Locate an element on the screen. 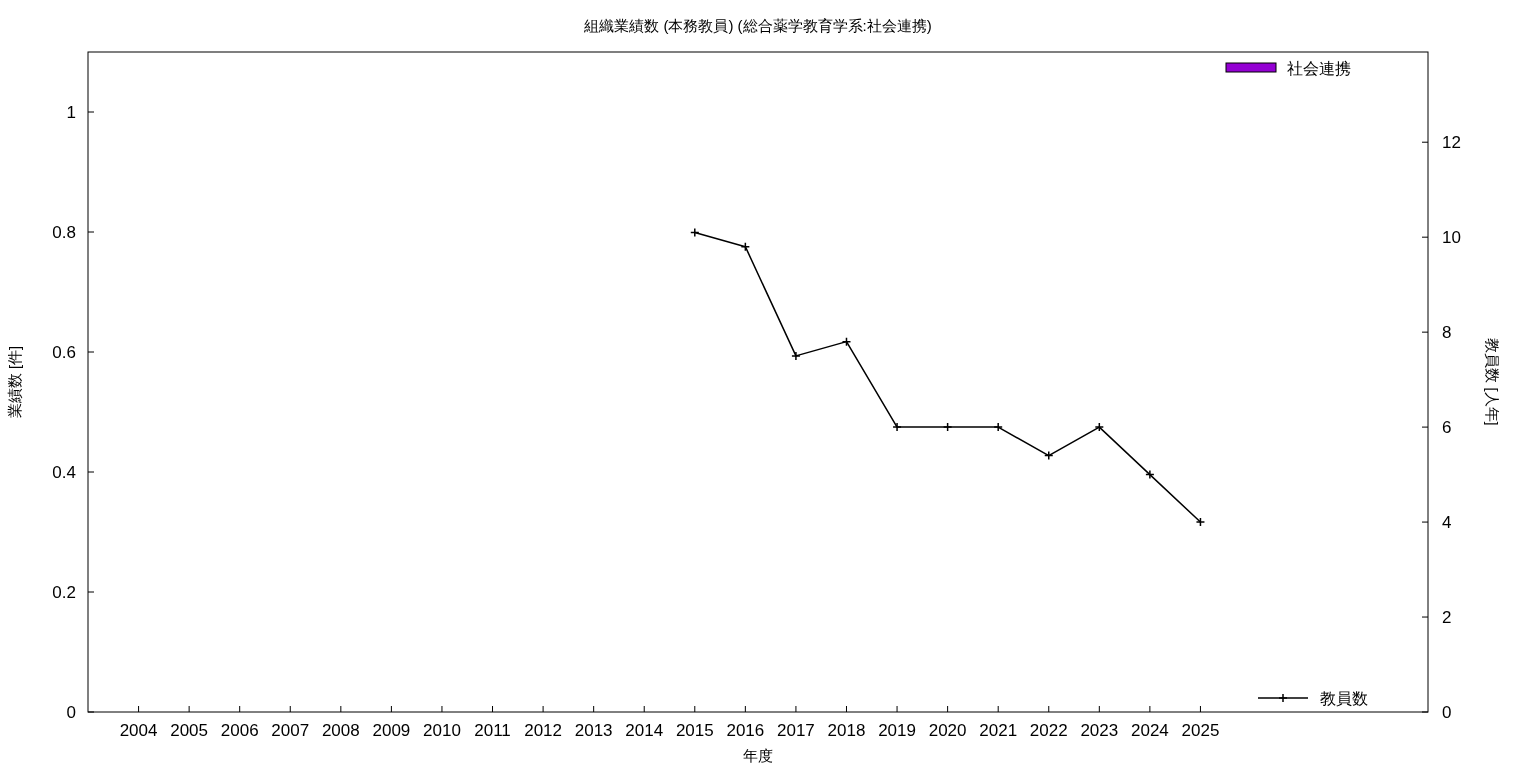  legend-label: 教員数 is located at coordinates (1344, 698).